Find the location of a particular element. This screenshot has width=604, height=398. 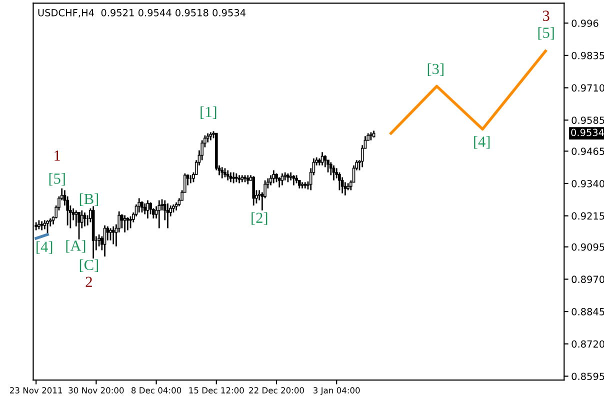

y-tick-label: 0.9340 is located at coordinates (588, 184).